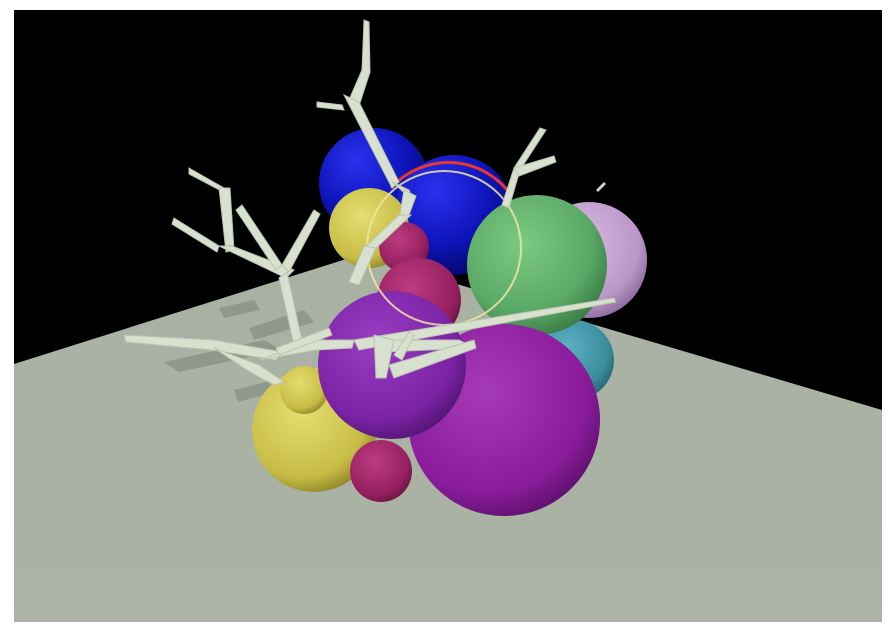 This screenshot has height=626, width=890. What do you see at coordinates (304, 390) in the screenshot?
I see `sphere-olive-yellow-small` at bounding box center [304, 390].